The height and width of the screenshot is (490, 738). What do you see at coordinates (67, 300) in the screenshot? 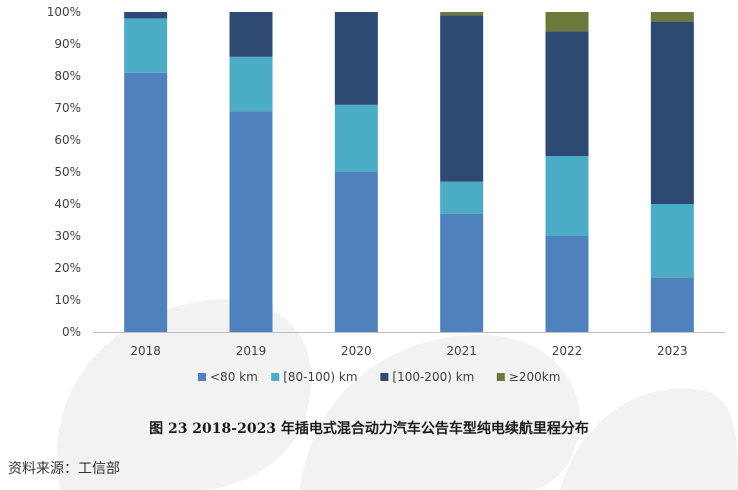
I see `y-tick-label: 10%` at bounding box center [67, 300].